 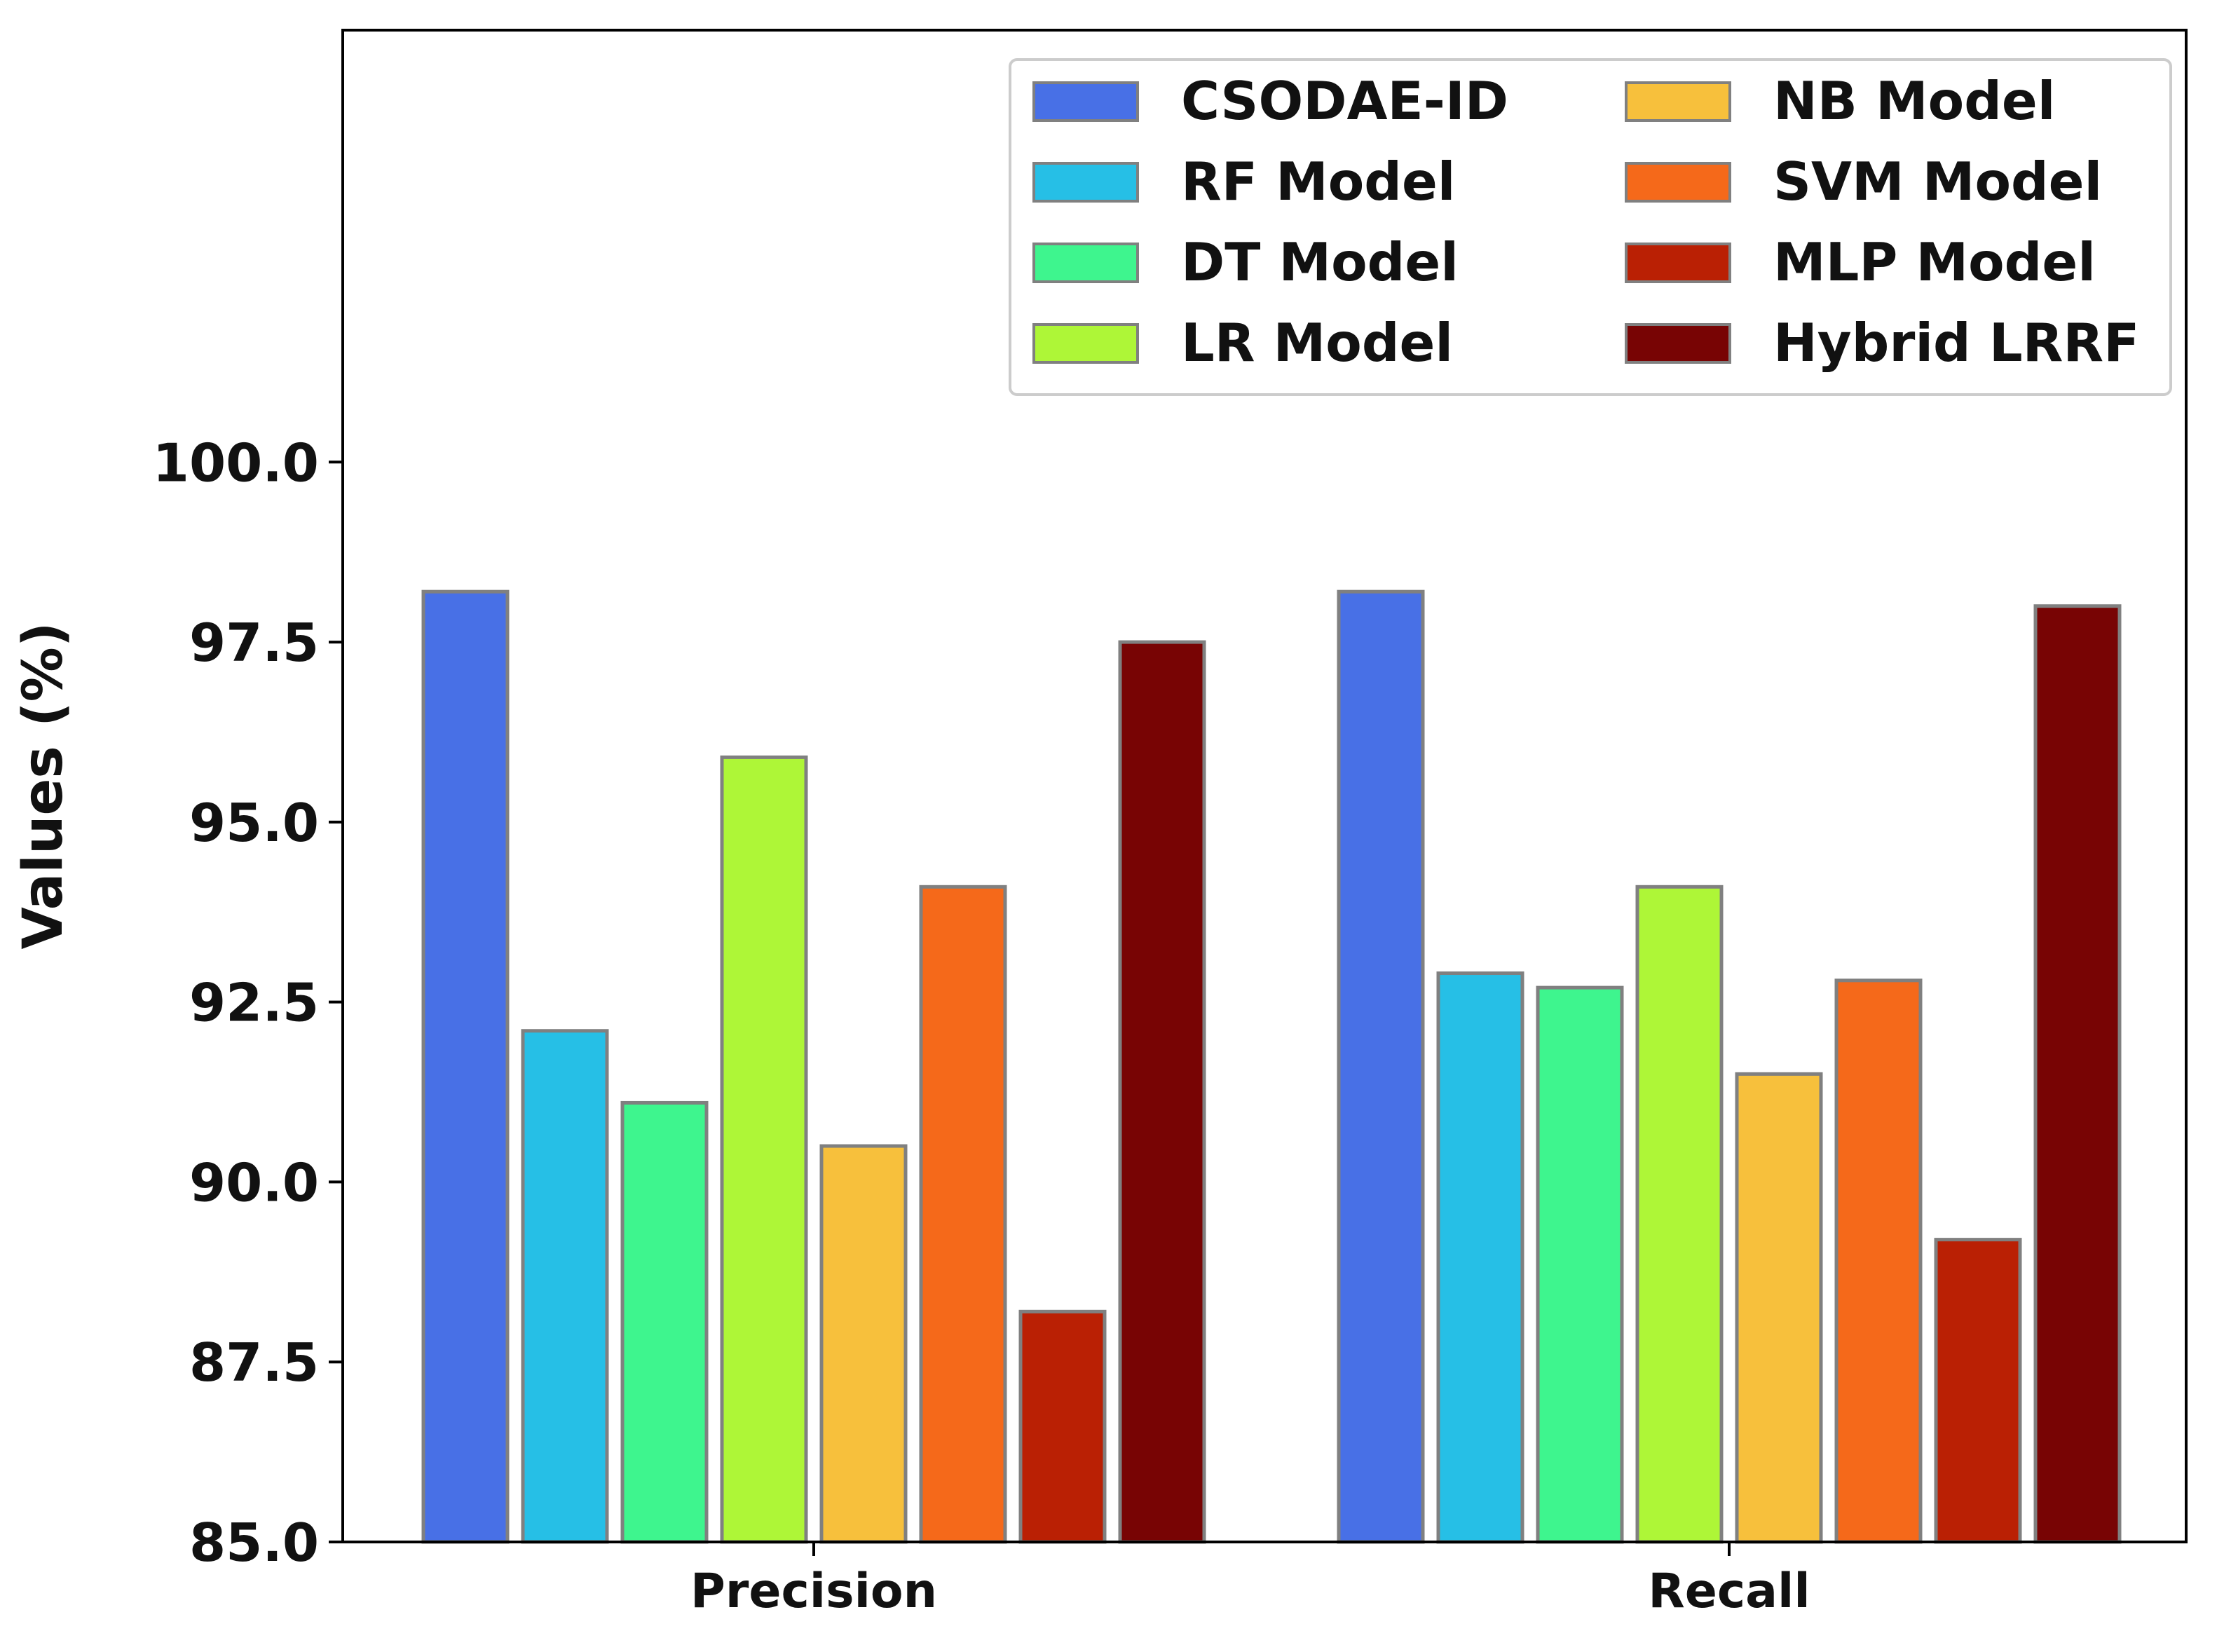 I want to click on x-tick-label-recall: Recall, so click(x=1729, y=1591).